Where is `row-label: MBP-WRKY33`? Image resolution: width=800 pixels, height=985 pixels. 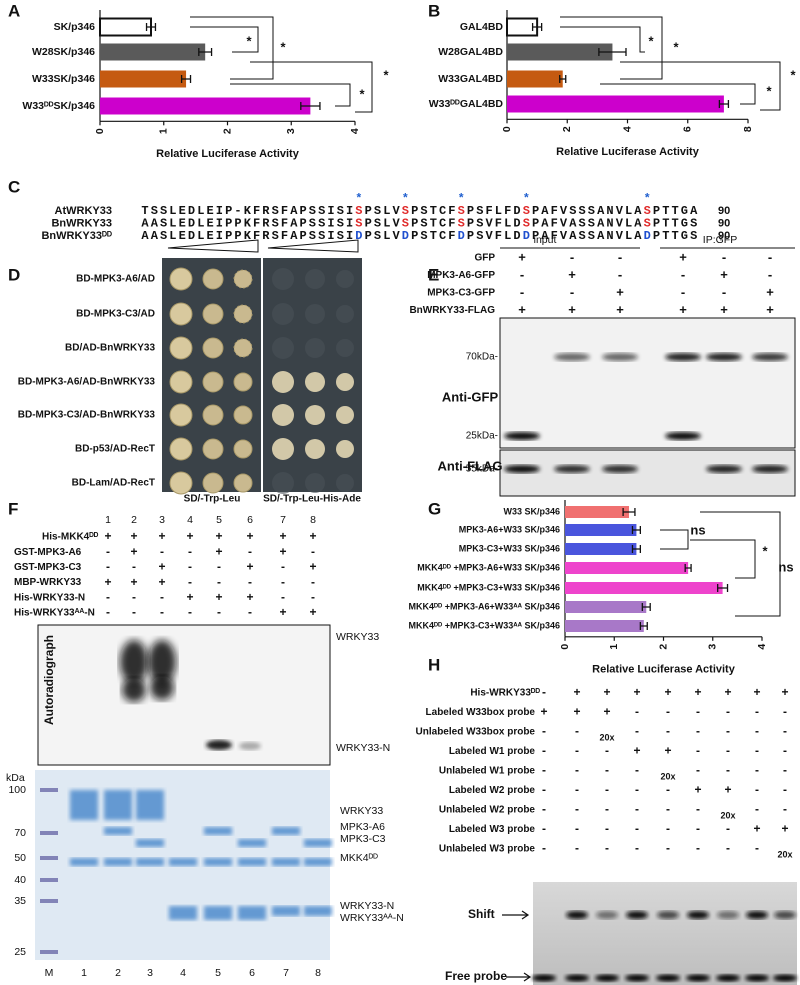
row-label: MBP-WRKY33 is located at coordinates (48, 582).